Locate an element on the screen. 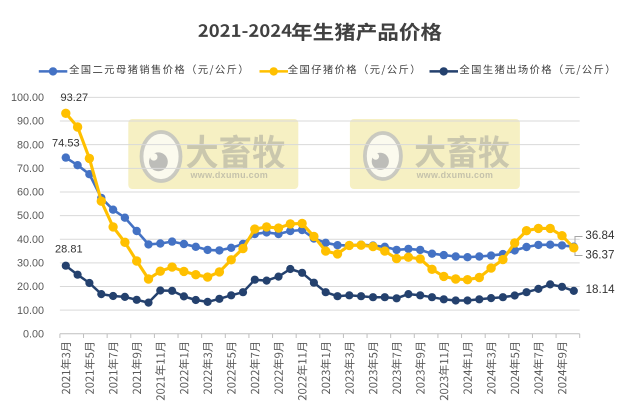 The image size is (634, 417). svg-text: 50.00 is located at coordinates (30, 216).